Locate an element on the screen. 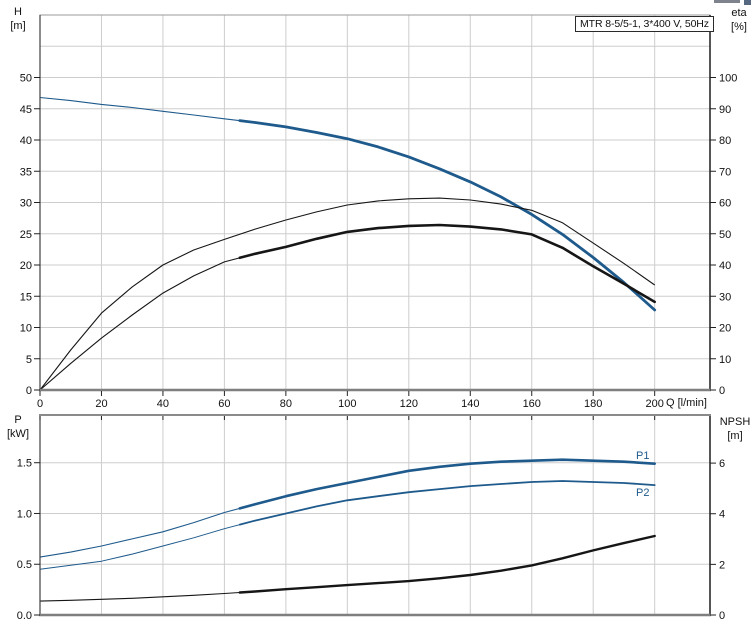  y-tick-label-left: 20 is located at coordinates (26, 266).